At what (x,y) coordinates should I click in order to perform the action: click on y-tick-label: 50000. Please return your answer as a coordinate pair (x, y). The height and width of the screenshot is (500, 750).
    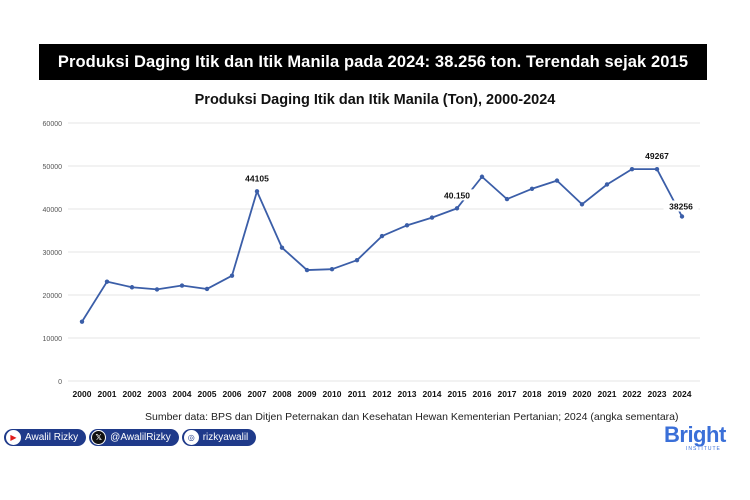
    Looking at the image, I should click on (53, 167).